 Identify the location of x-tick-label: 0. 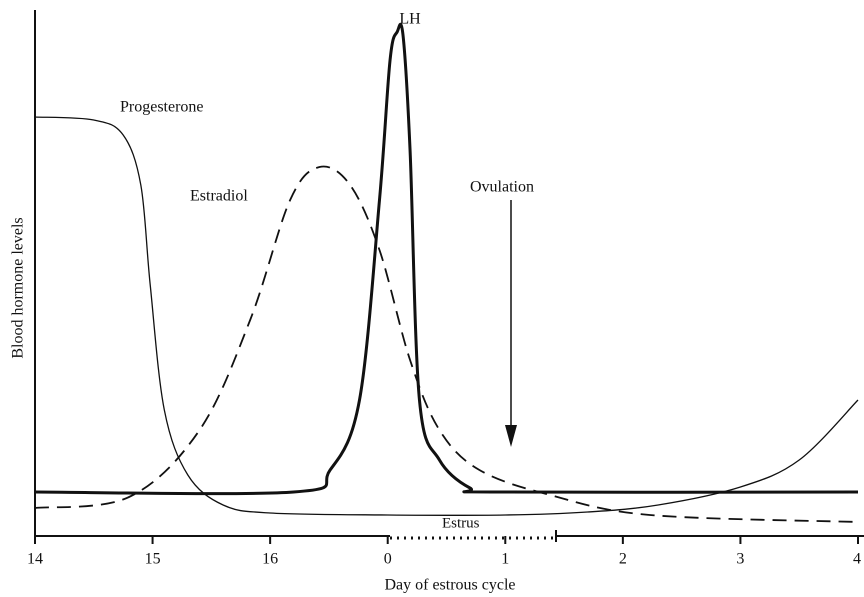
(388, 559).